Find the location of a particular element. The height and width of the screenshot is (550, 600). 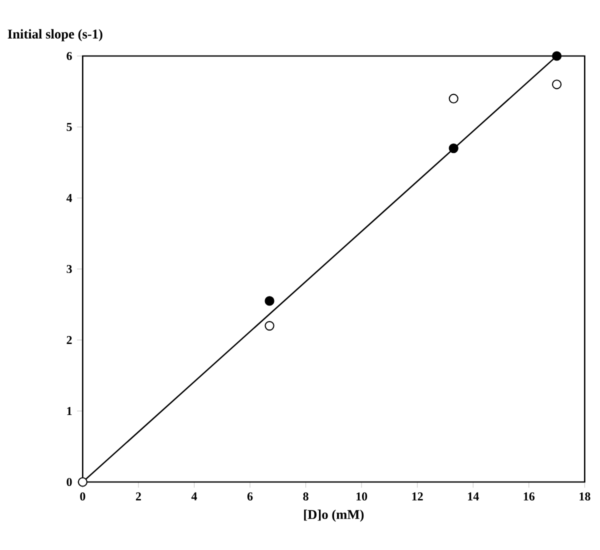

y-axis-title: Initial slope (s-1) is located at coordinates (55, 35).